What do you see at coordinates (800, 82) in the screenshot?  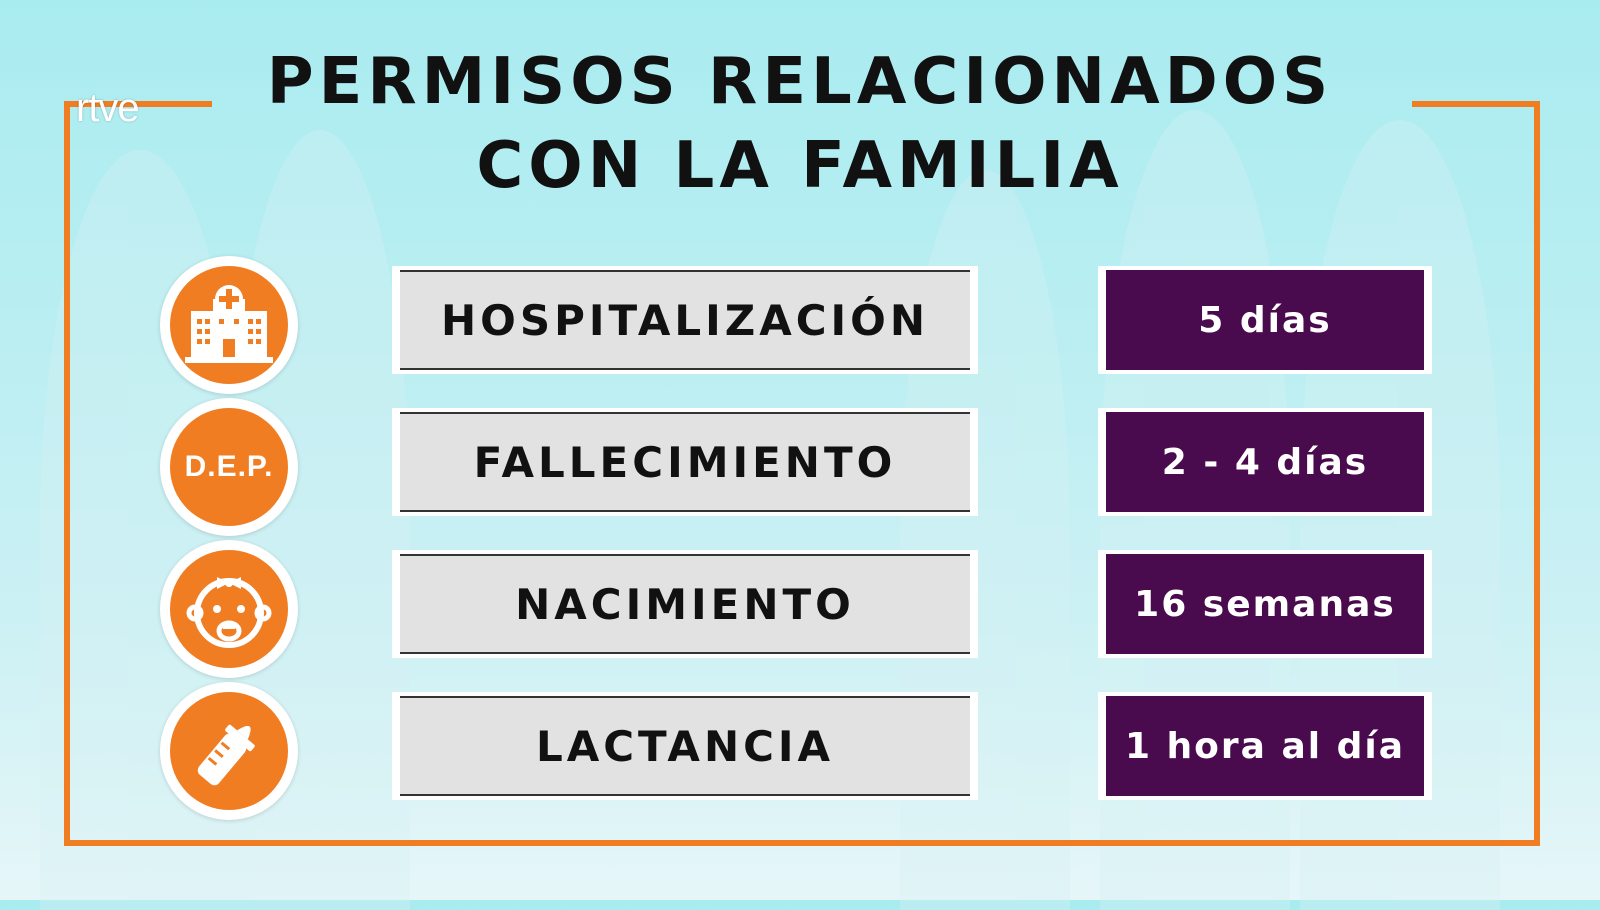 I see `title-line-1: PERMISOS RELACIONADOS` at bounding box center [800, 82].